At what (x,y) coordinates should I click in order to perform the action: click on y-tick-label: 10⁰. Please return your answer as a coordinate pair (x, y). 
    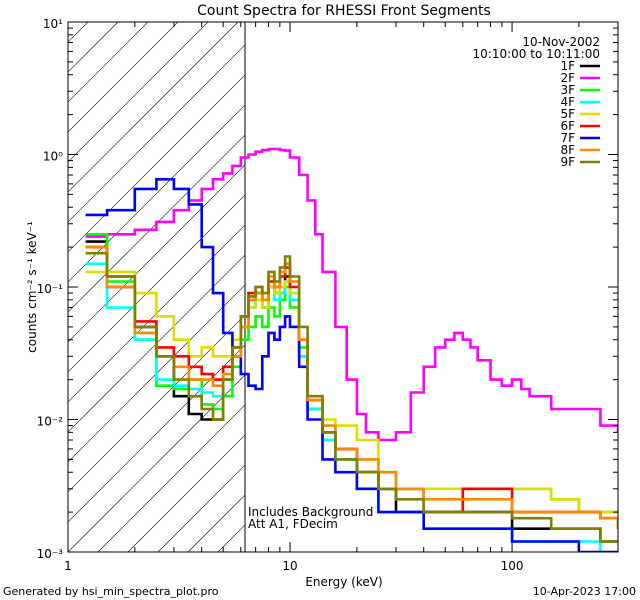
    Looking at the image, I should click on (53, 157).